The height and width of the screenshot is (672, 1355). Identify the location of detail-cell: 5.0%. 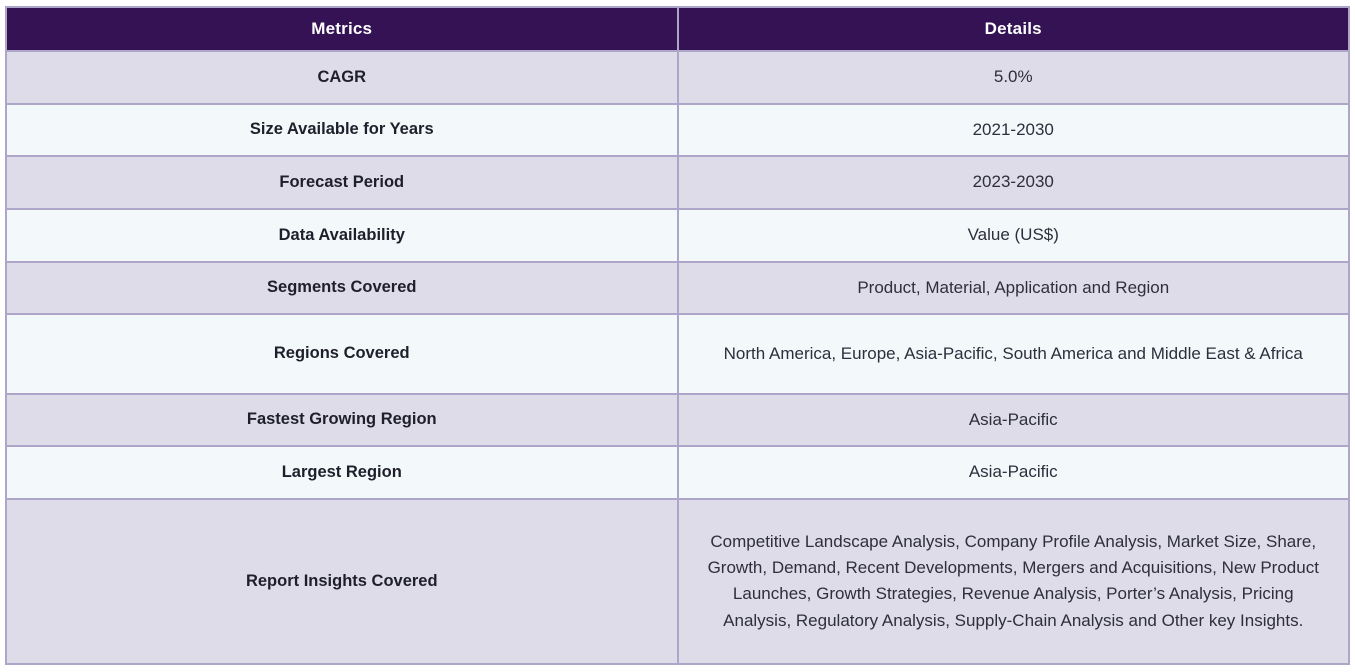
(1013, 77).